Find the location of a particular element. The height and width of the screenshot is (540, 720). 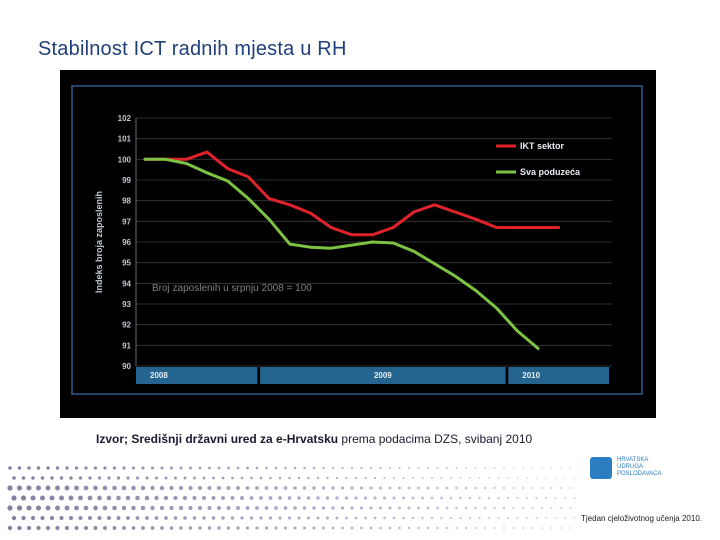

logo: HRVATSKA UDRUGA POSLODAVACA is located at coordinates (635, 475).